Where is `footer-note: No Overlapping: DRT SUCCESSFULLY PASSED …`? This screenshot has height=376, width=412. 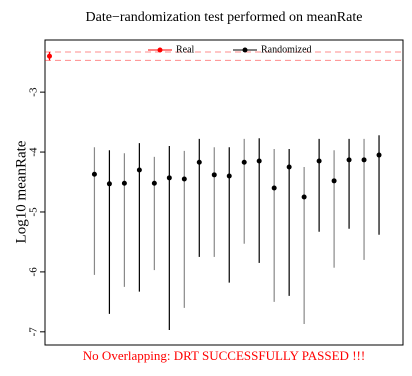 footer-note: No Overlapping: DRT SUCCESSFULLY PASSED … is located at coordinates (224, 355).